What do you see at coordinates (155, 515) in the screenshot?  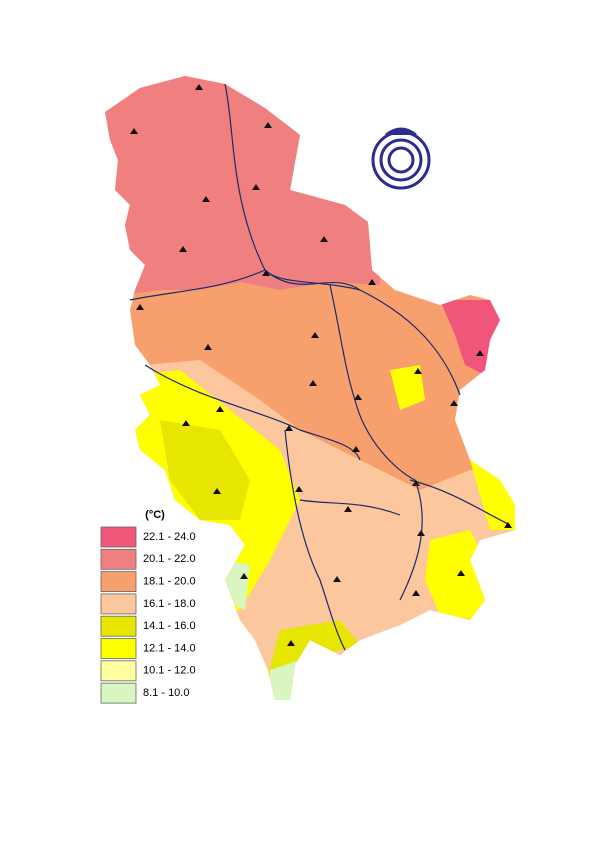 I see `legend-title: (°C)` at bounding box center [155, 515].